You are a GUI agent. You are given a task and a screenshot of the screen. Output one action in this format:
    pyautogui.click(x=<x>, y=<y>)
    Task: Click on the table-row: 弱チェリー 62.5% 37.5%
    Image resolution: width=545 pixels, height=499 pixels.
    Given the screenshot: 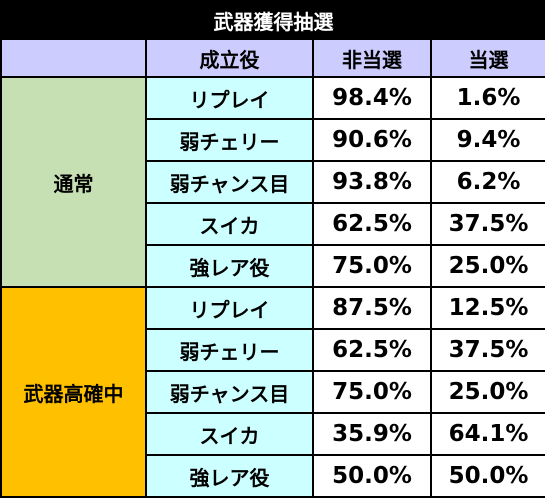 What is the action you would take?
    pyautogui.click(x=273, y=350)
    